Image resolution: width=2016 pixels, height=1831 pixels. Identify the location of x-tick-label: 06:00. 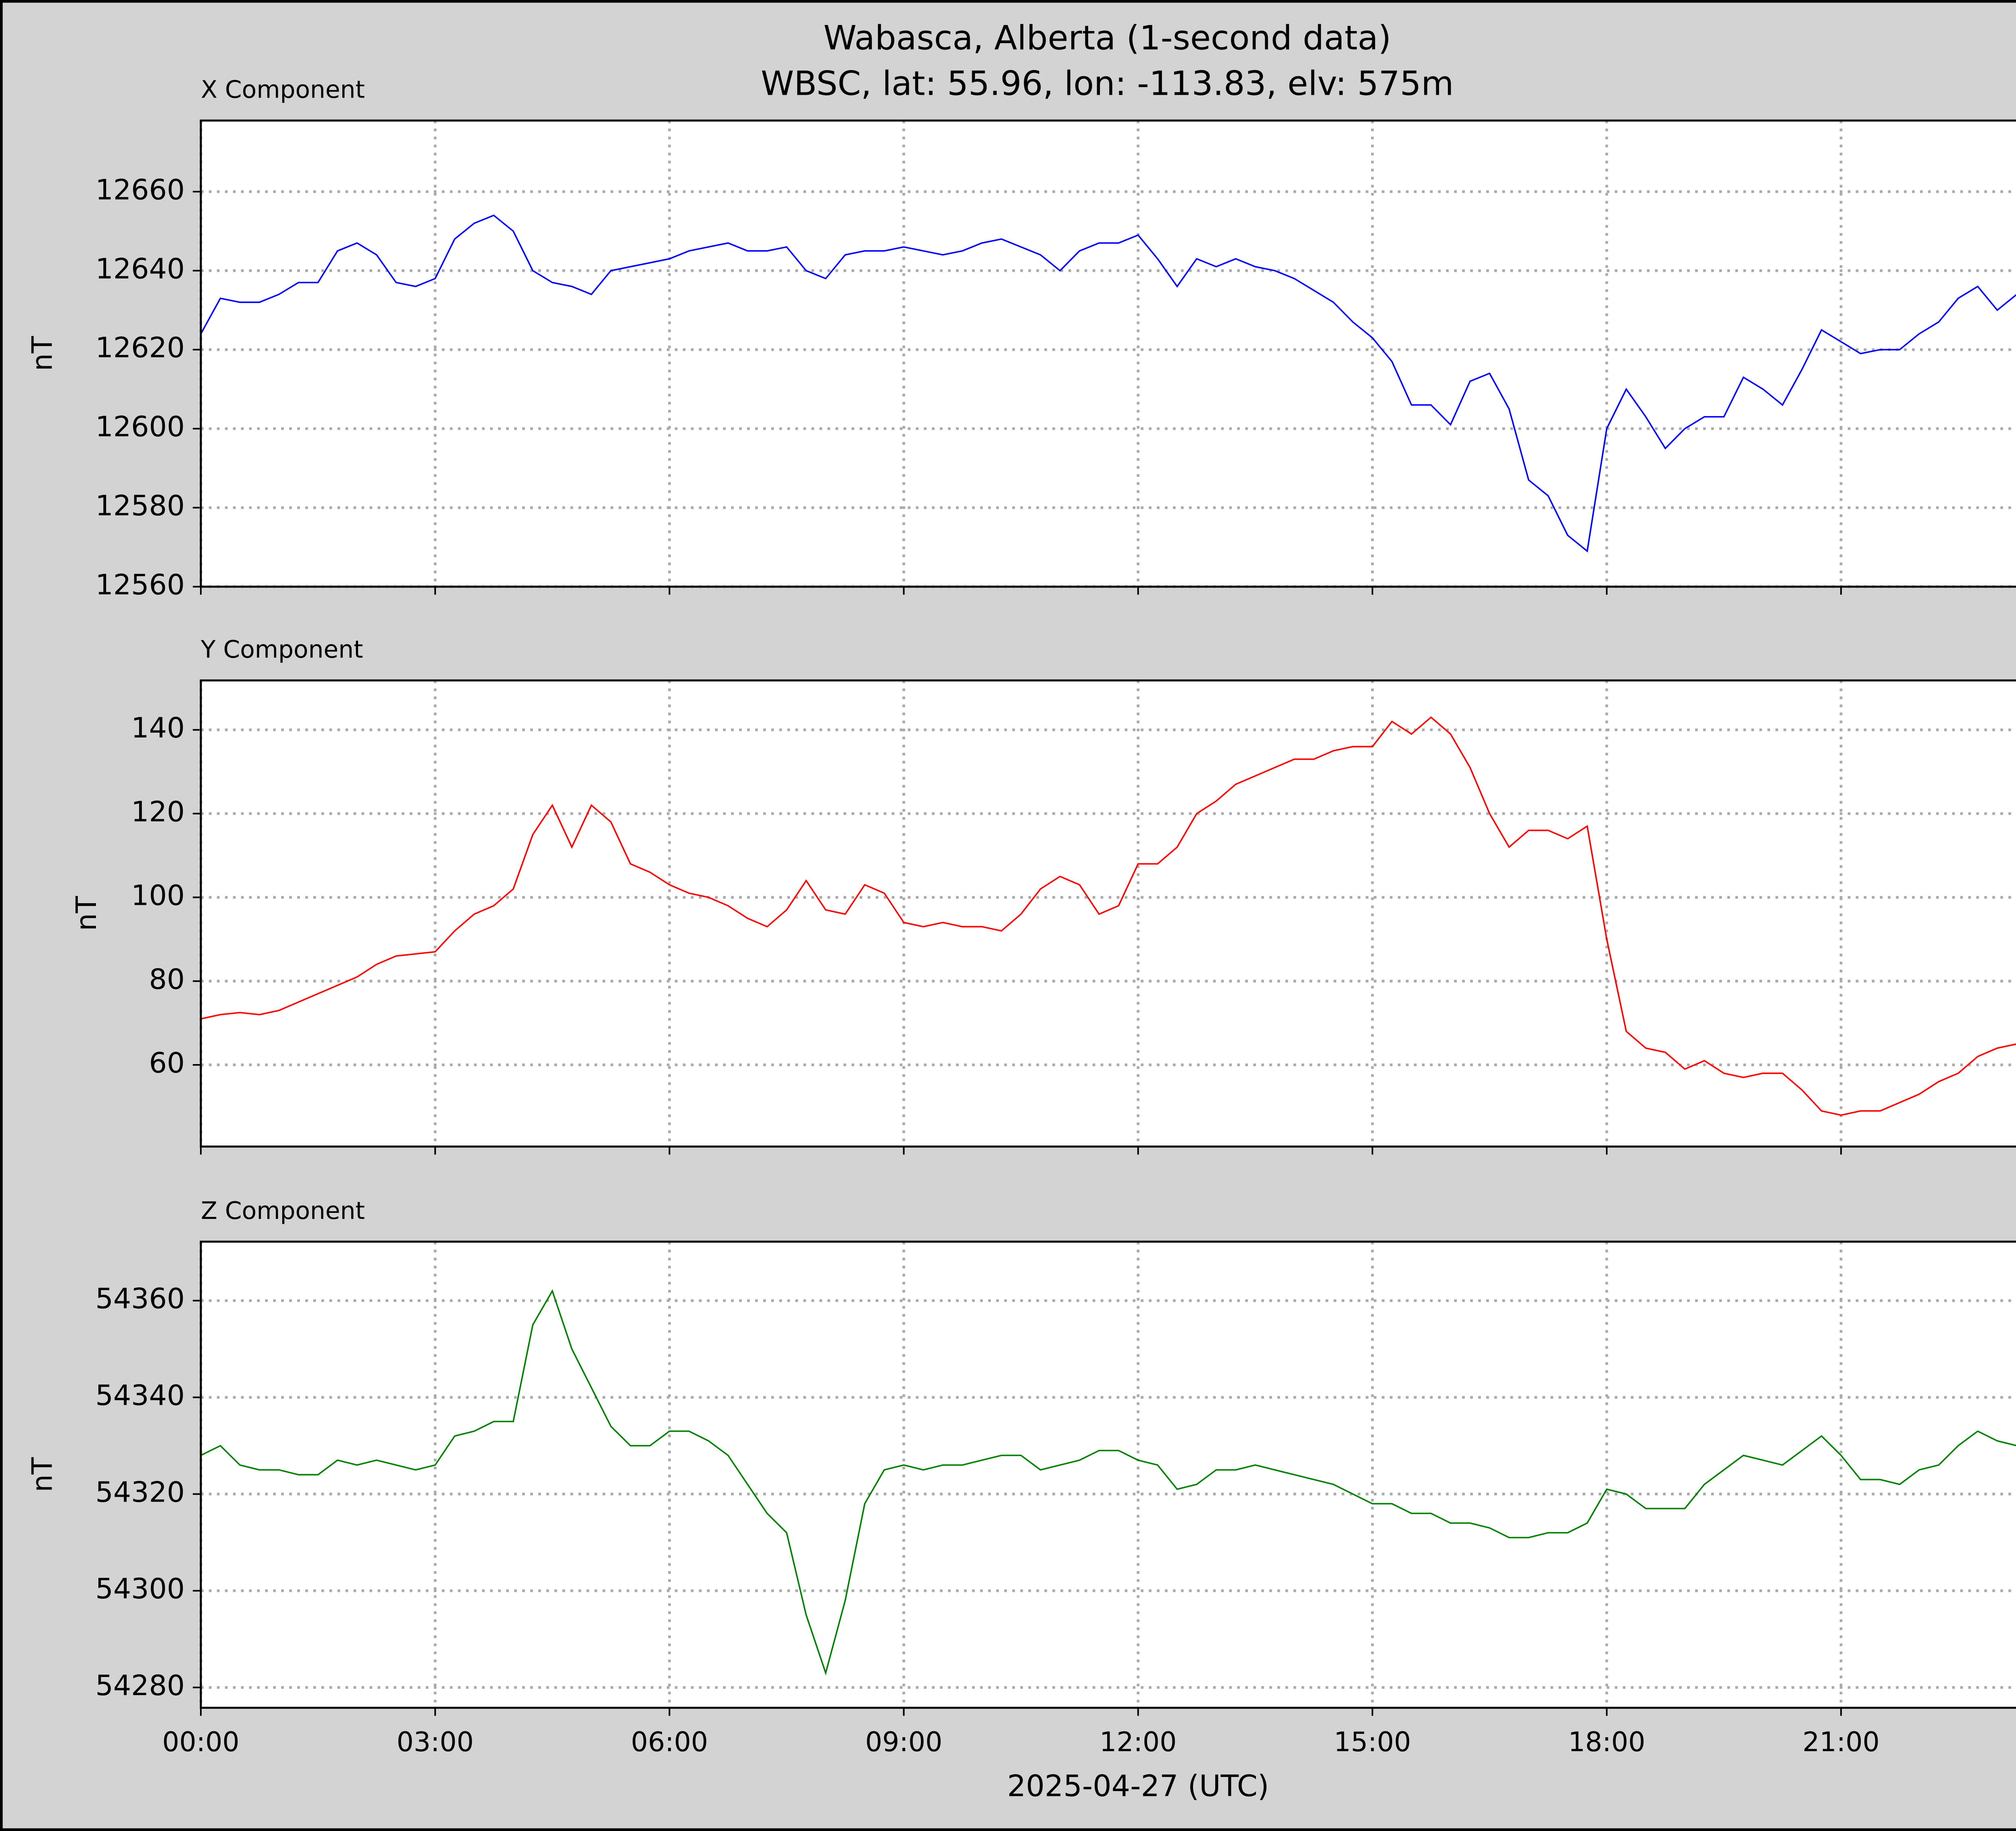
(669, 1742).